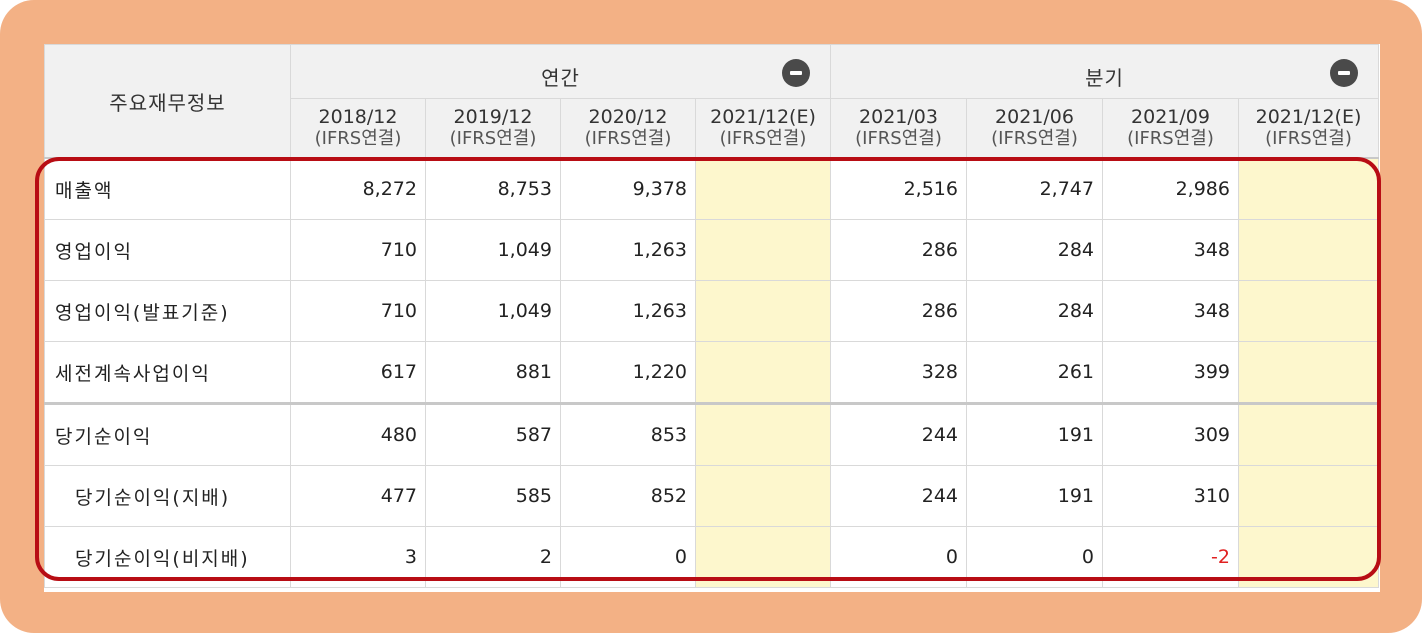  I want to click on group-header-annual: 연간, so click(560, 71).